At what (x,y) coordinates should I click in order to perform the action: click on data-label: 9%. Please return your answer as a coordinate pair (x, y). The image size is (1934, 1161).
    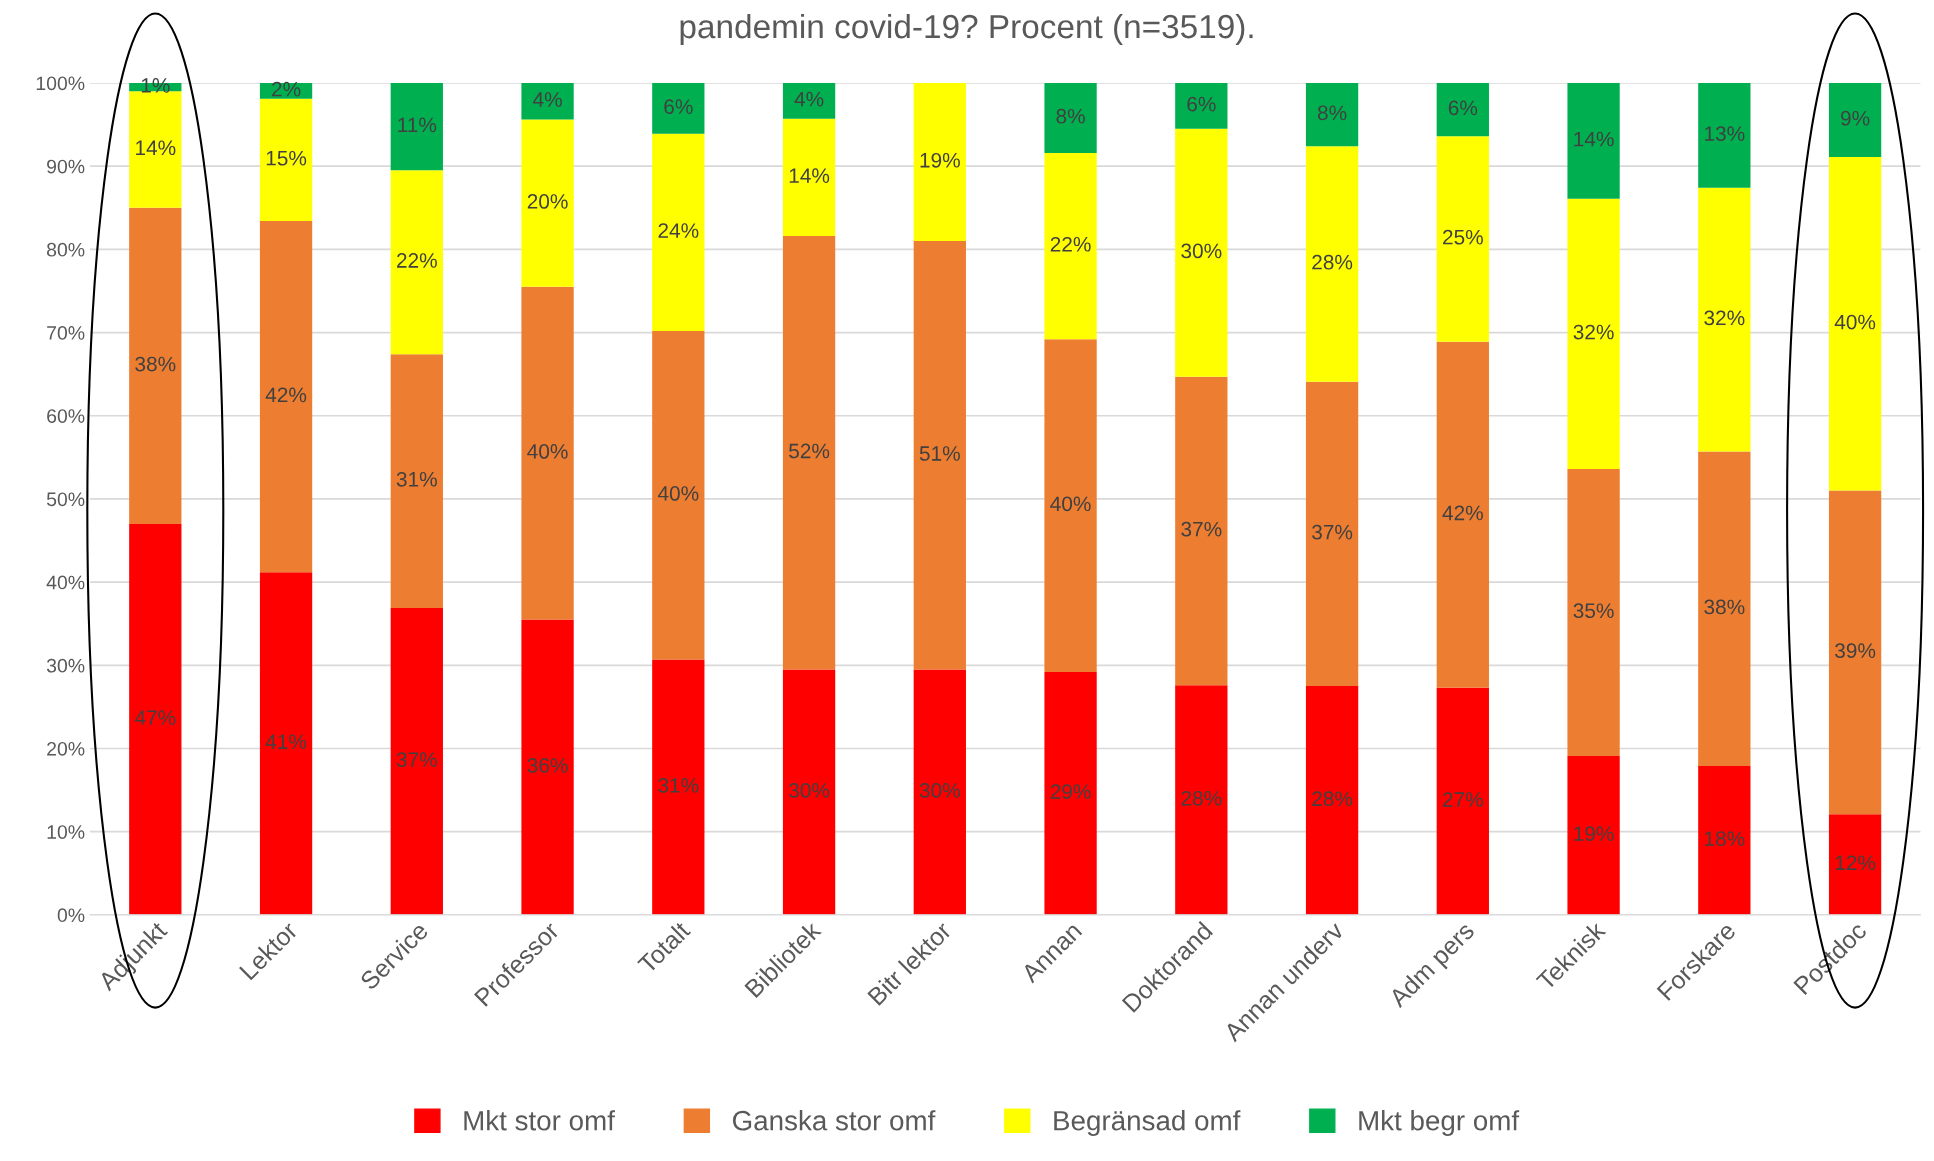
    Looking at the image, I should click on (1855, 118).